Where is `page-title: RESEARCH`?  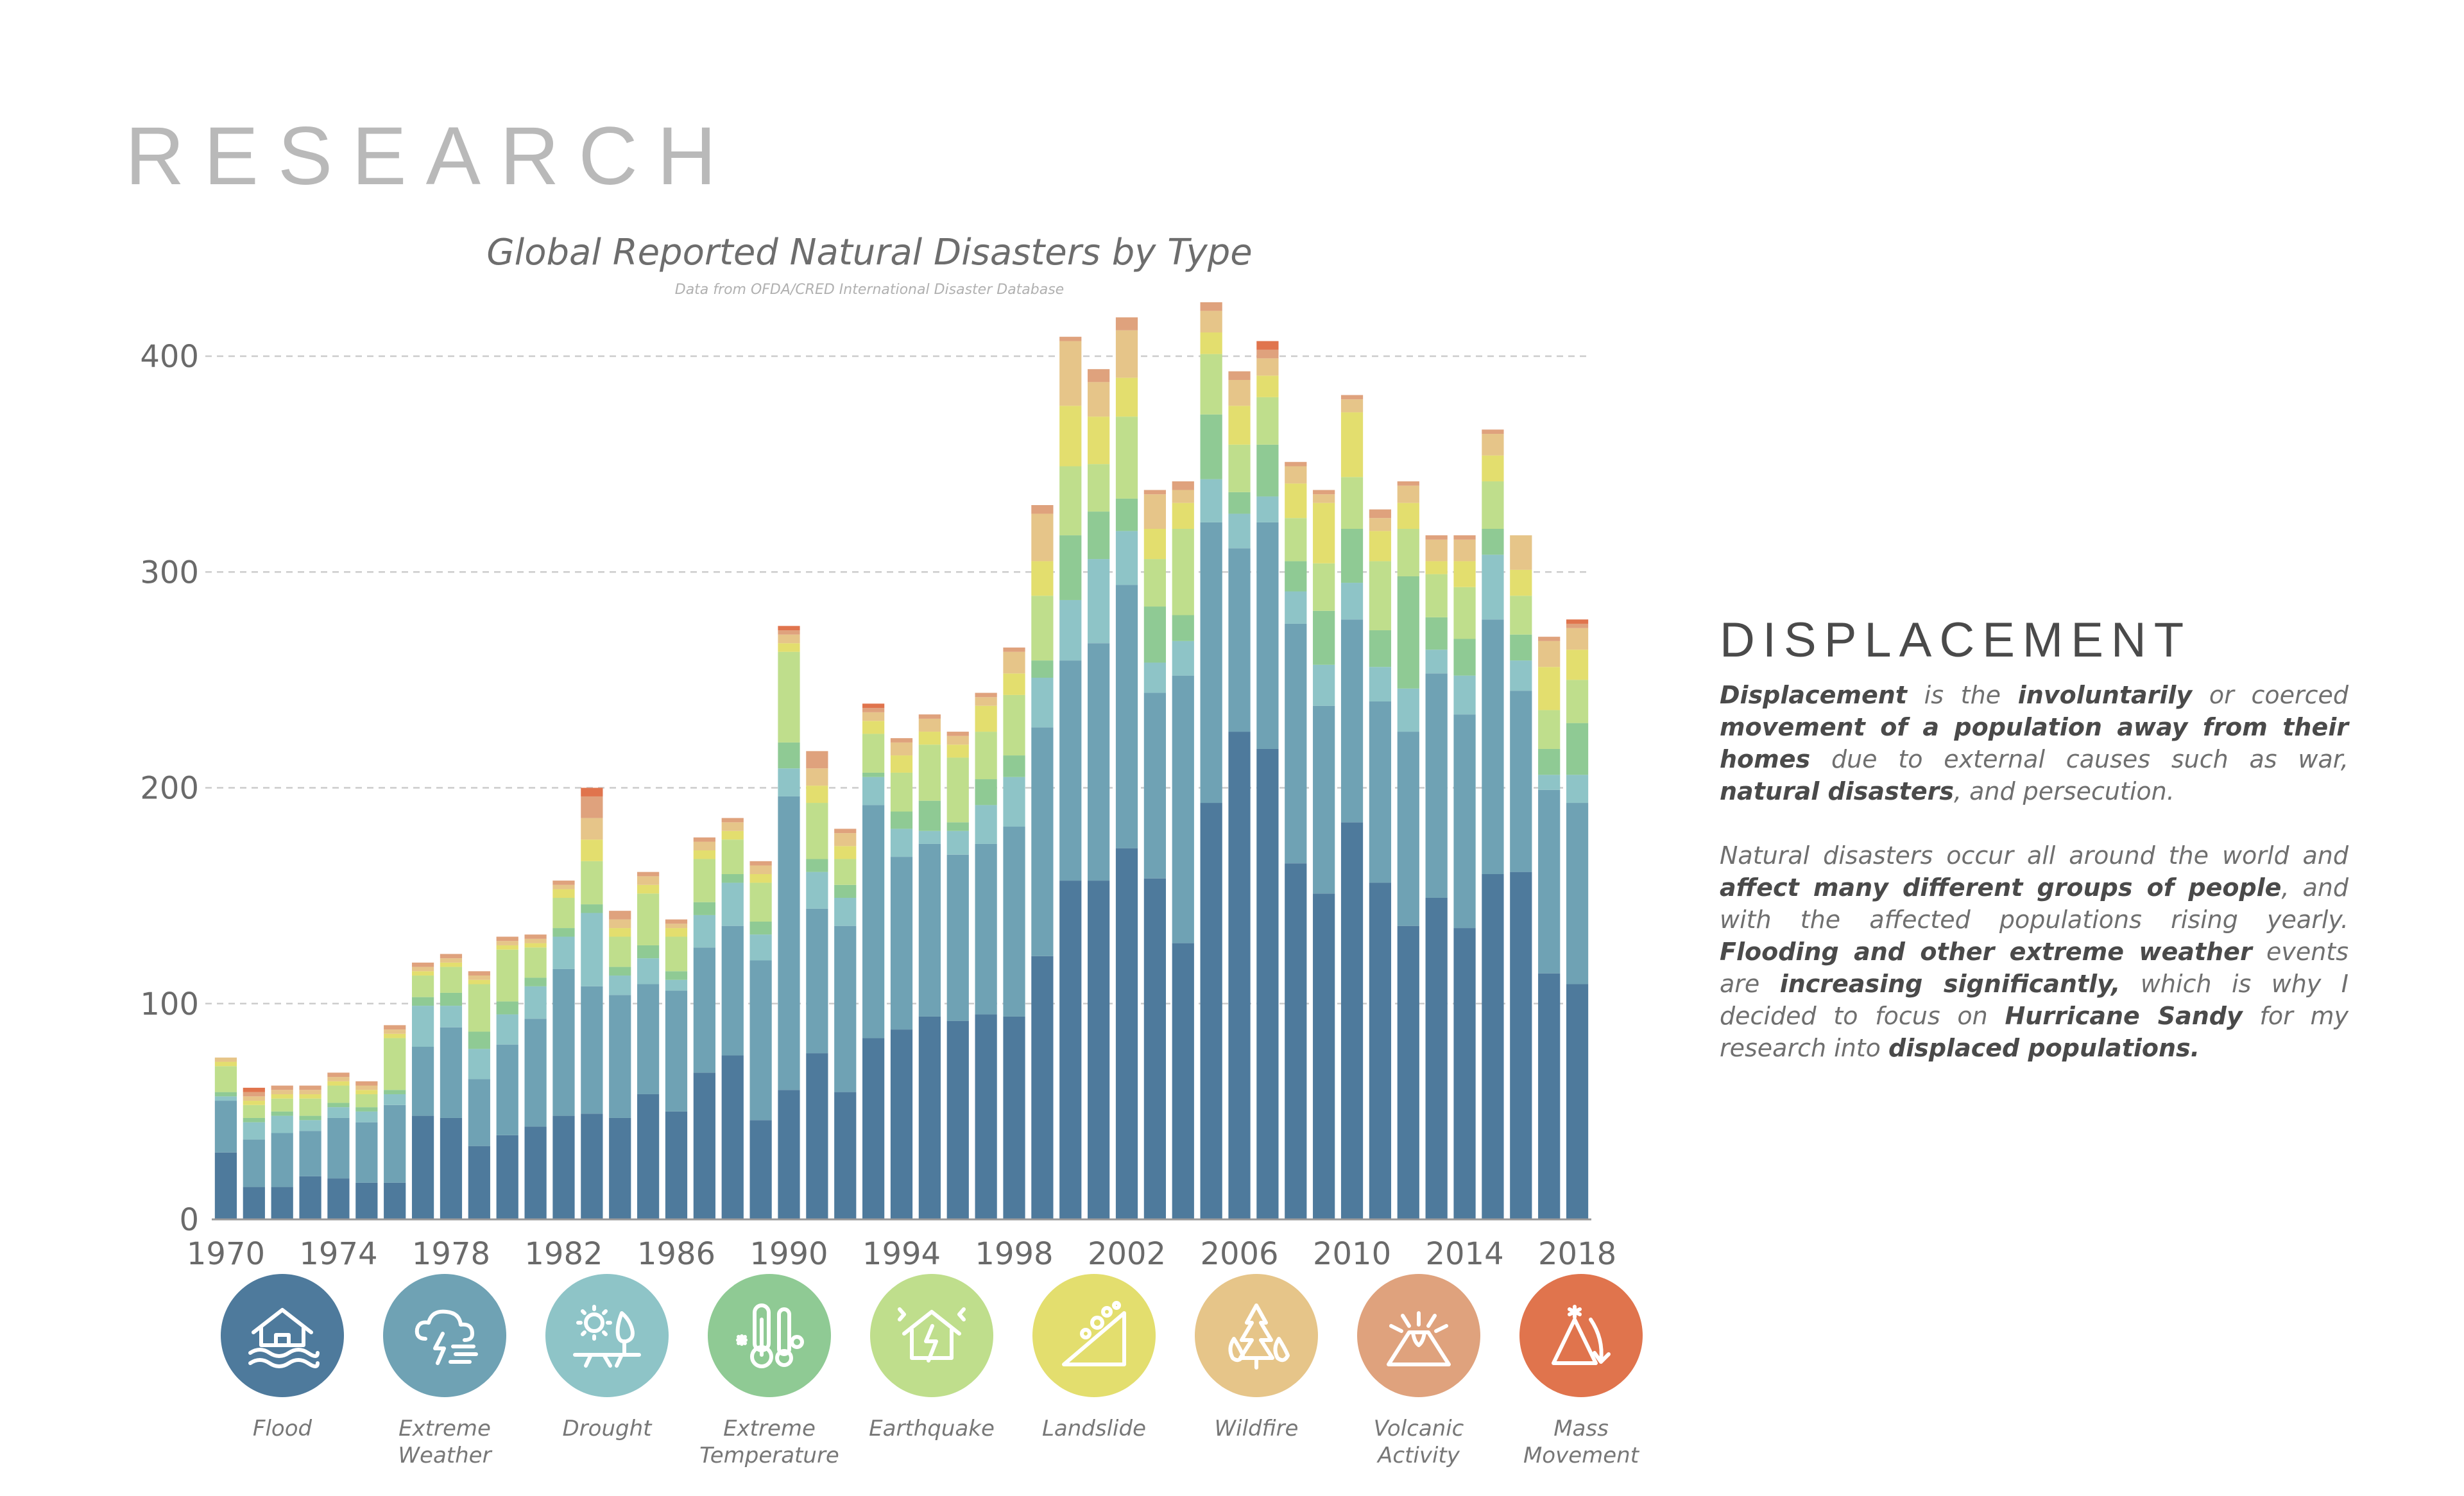 page-title: RESEARCH is located at coordinates (431, 156).